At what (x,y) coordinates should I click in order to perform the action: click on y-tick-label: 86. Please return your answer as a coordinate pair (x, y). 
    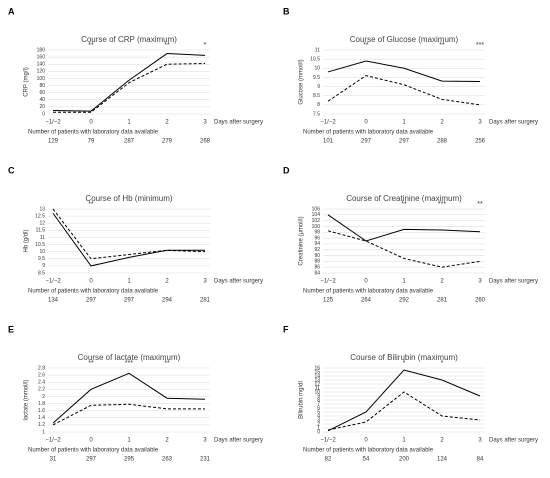
    Looking at the image, I should click on (317, 268).